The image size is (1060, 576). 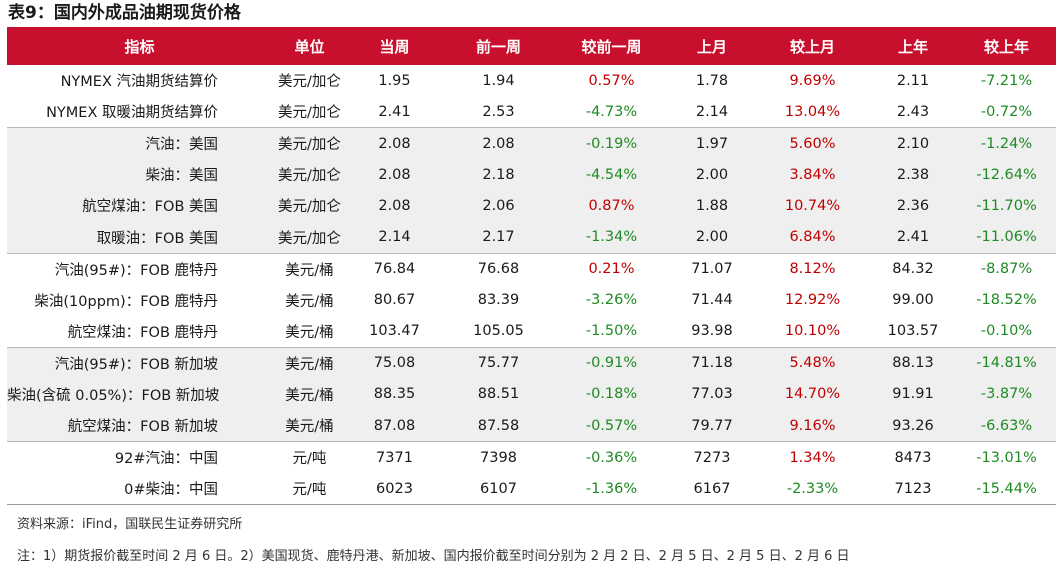 I want to click on cell-previous-week: 2.53, so click(x=498, y=111).